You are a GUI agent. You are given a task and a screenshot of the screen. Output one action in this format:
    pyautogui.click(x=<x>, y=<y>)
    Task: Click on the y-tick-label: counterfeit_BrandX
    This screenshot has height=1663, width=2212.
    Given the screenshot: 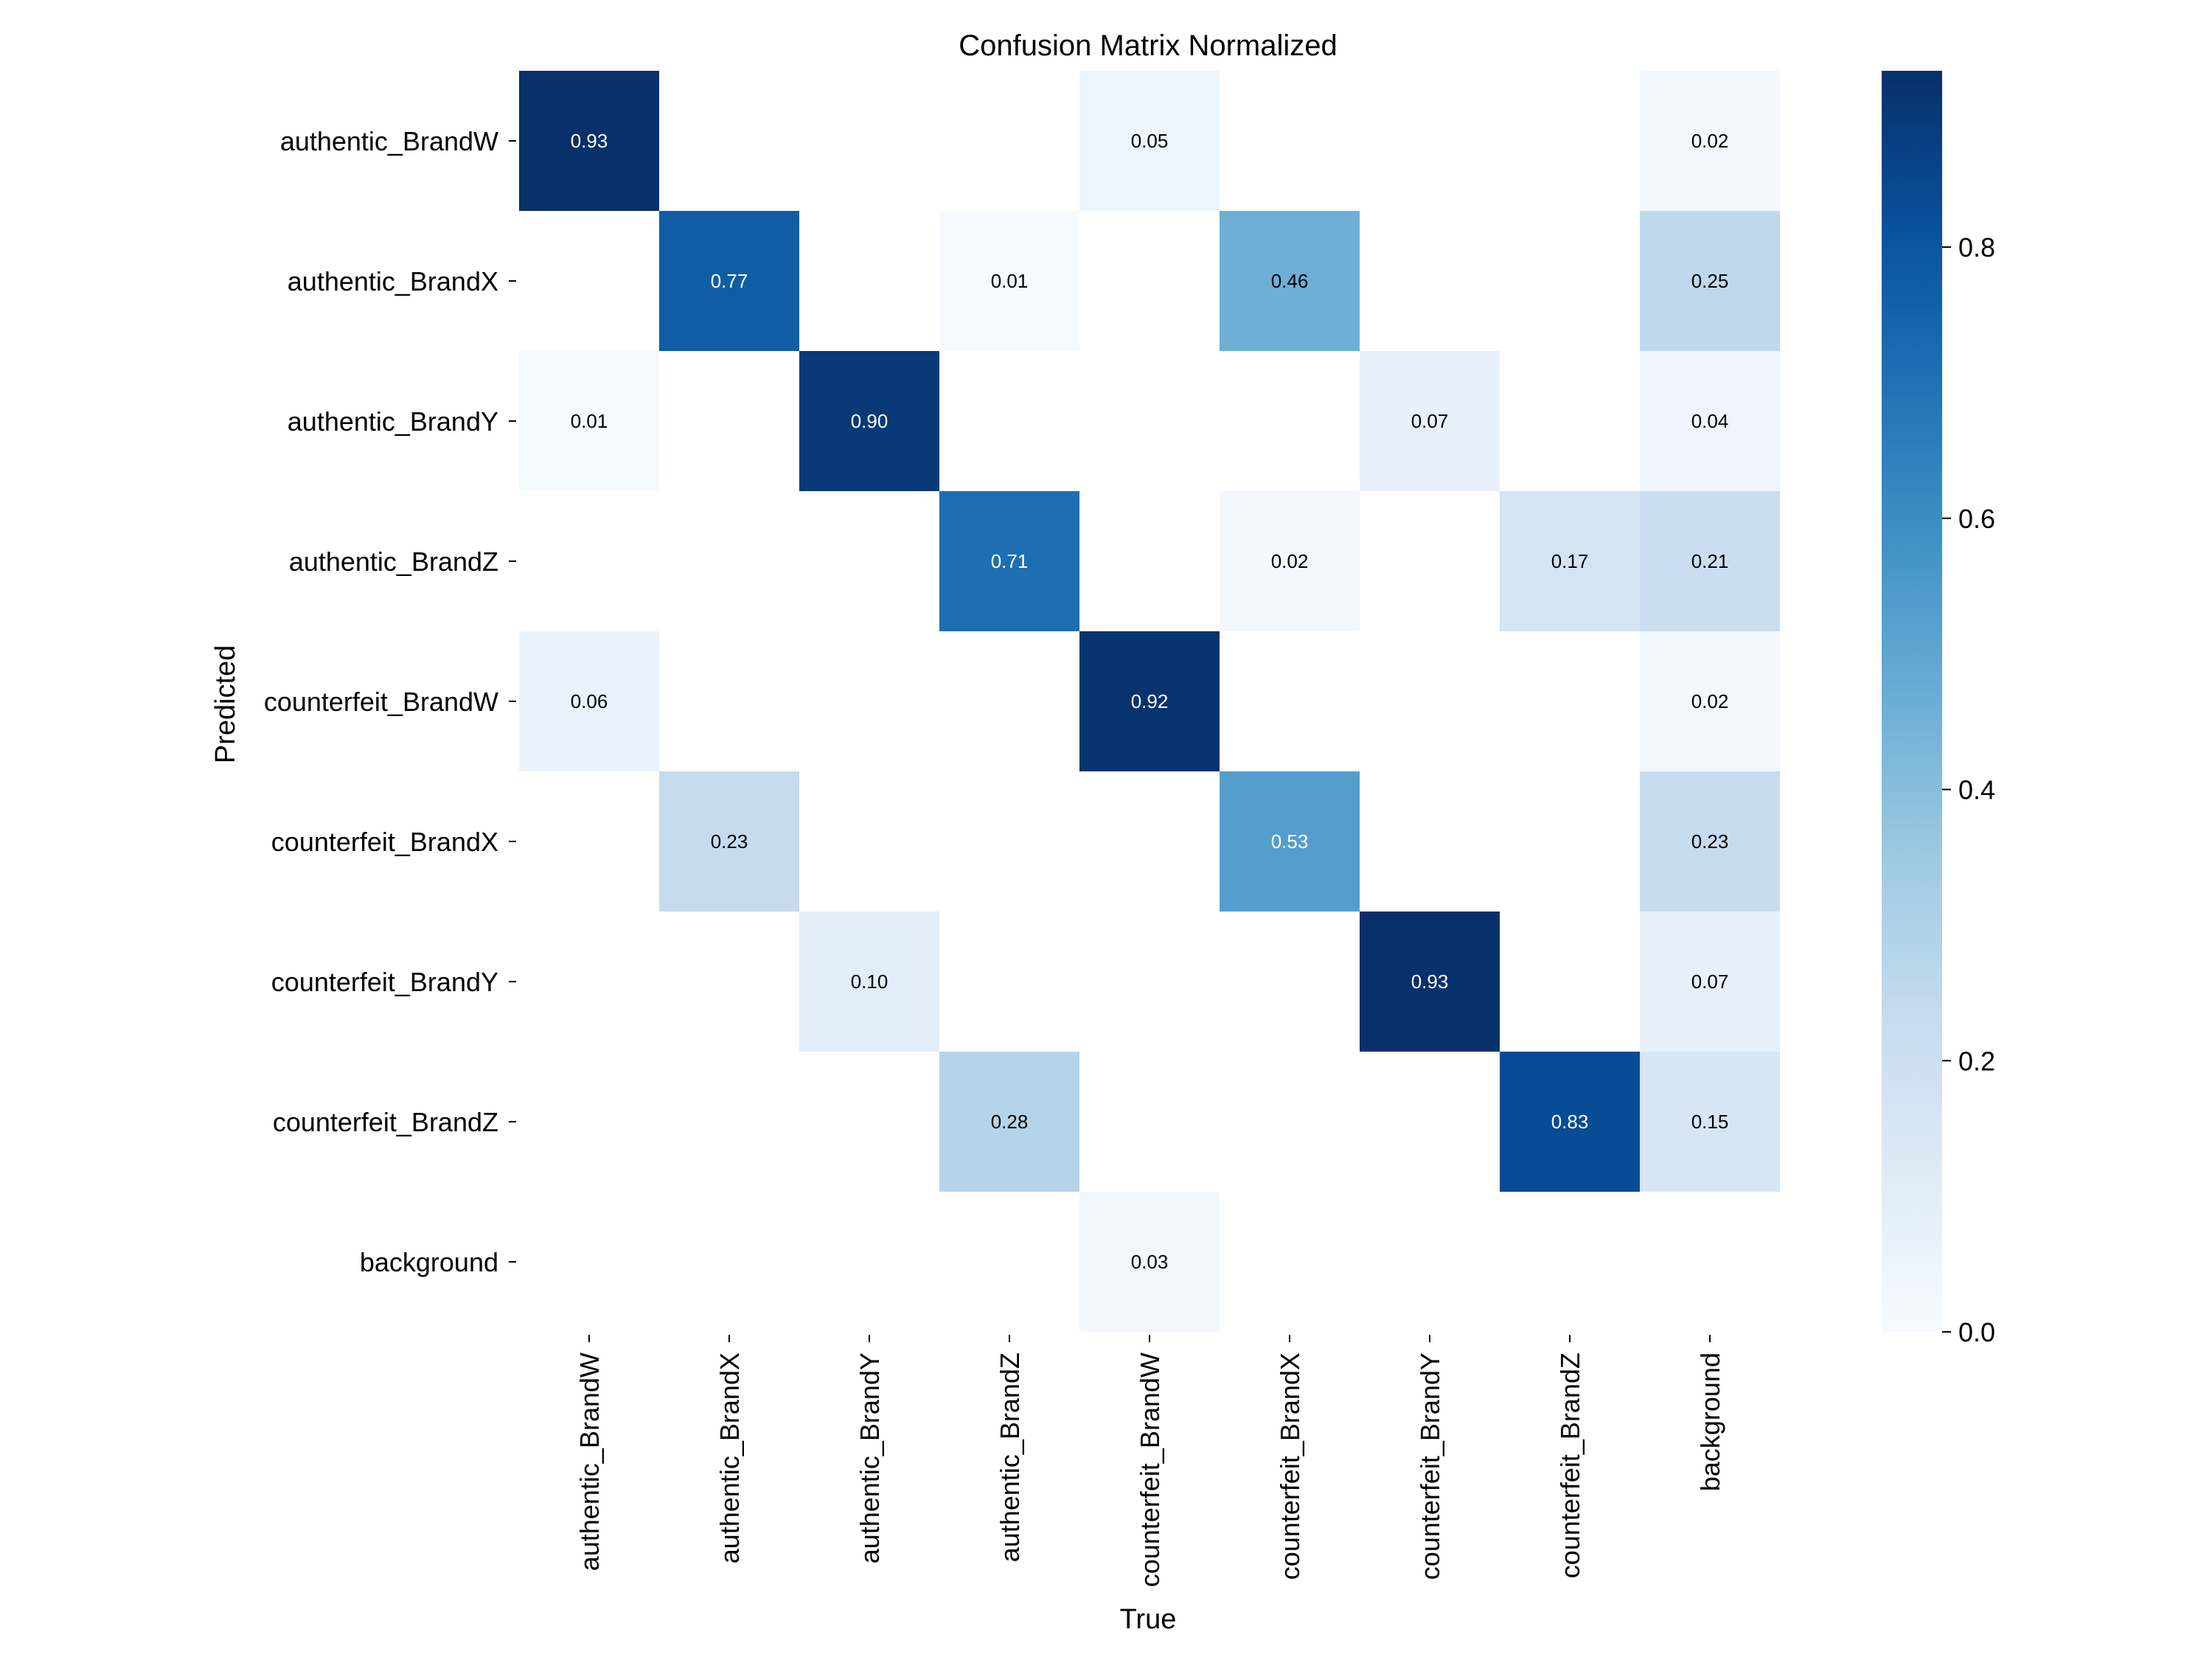 What is the action you would take?
    pyautogui.click(x=384, y=842)
    